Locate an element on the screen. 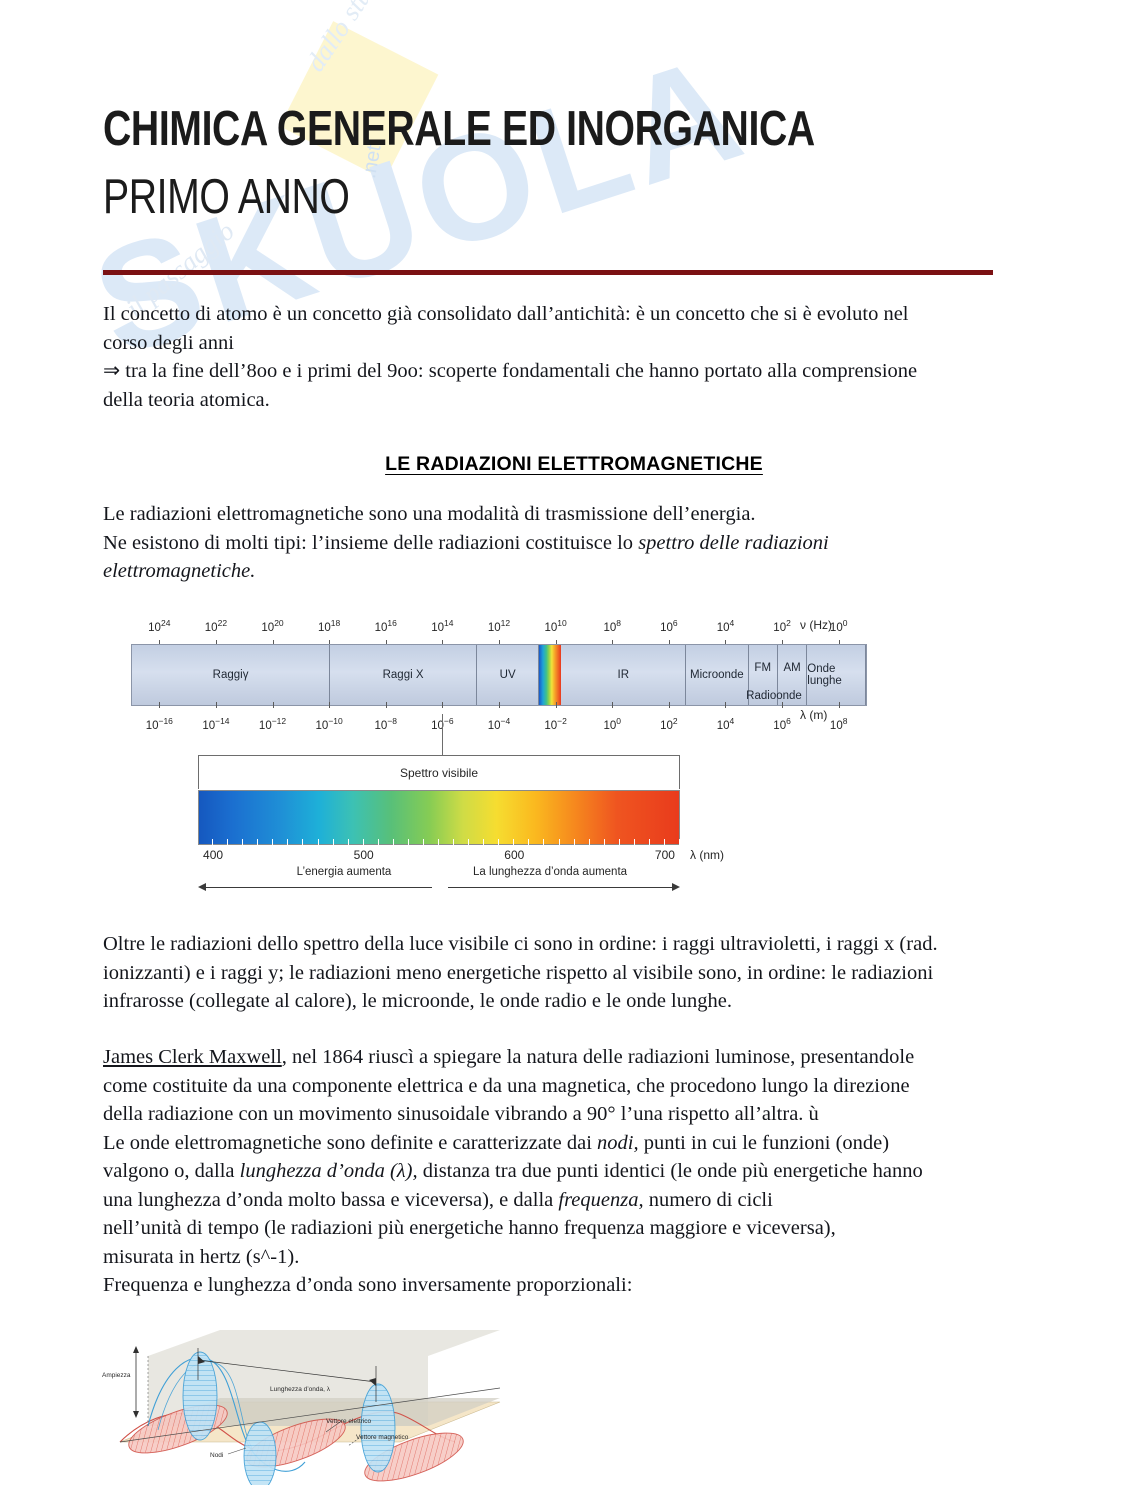 The height and width of the screenshot is (1485, 1148). page-subtitle: PRIMO ANNO is located at coordinates (226, 197).